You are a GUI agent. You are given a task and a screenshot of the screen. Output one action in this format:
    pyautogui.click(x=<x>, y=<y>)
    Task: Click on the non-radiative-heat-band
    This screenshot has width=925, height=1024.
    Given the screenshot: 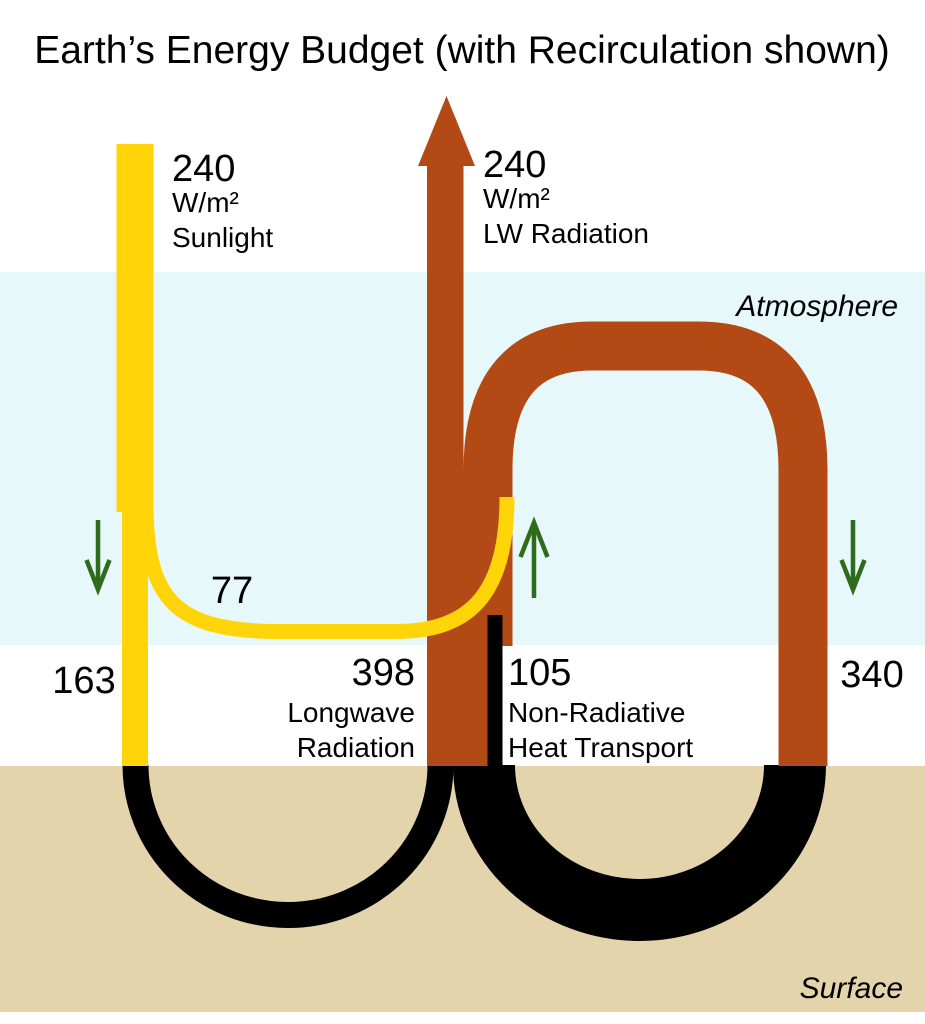 What is the action you would take?
    pyautogui.click(x=495, y=690)
    